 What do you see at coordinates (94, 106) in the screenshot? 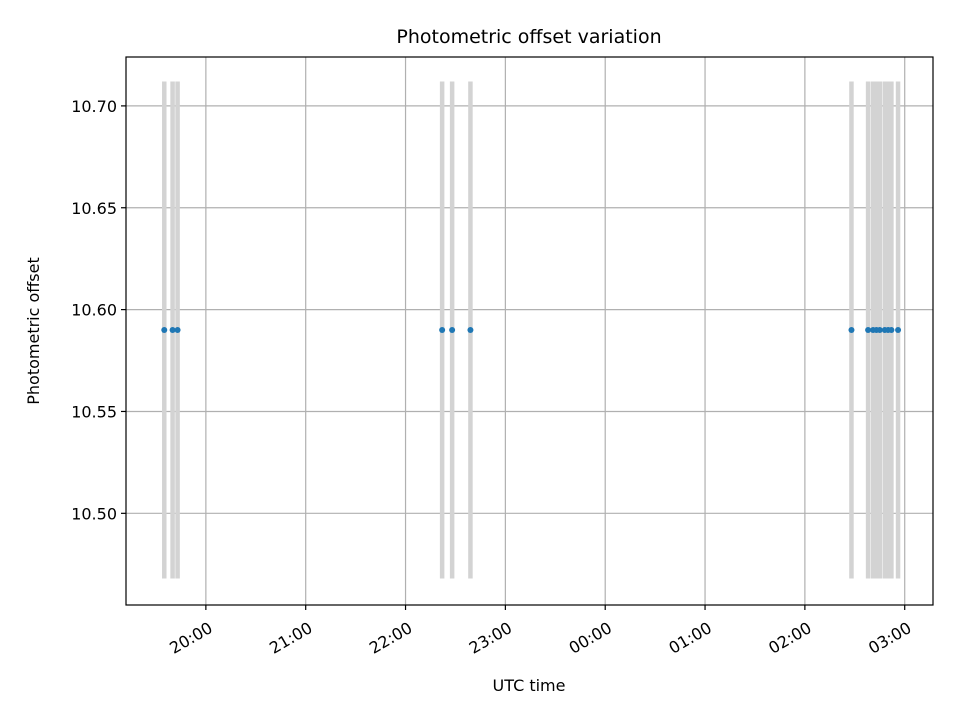
I see `y-tick-label: 10.70` at bounding box center [94, 106].